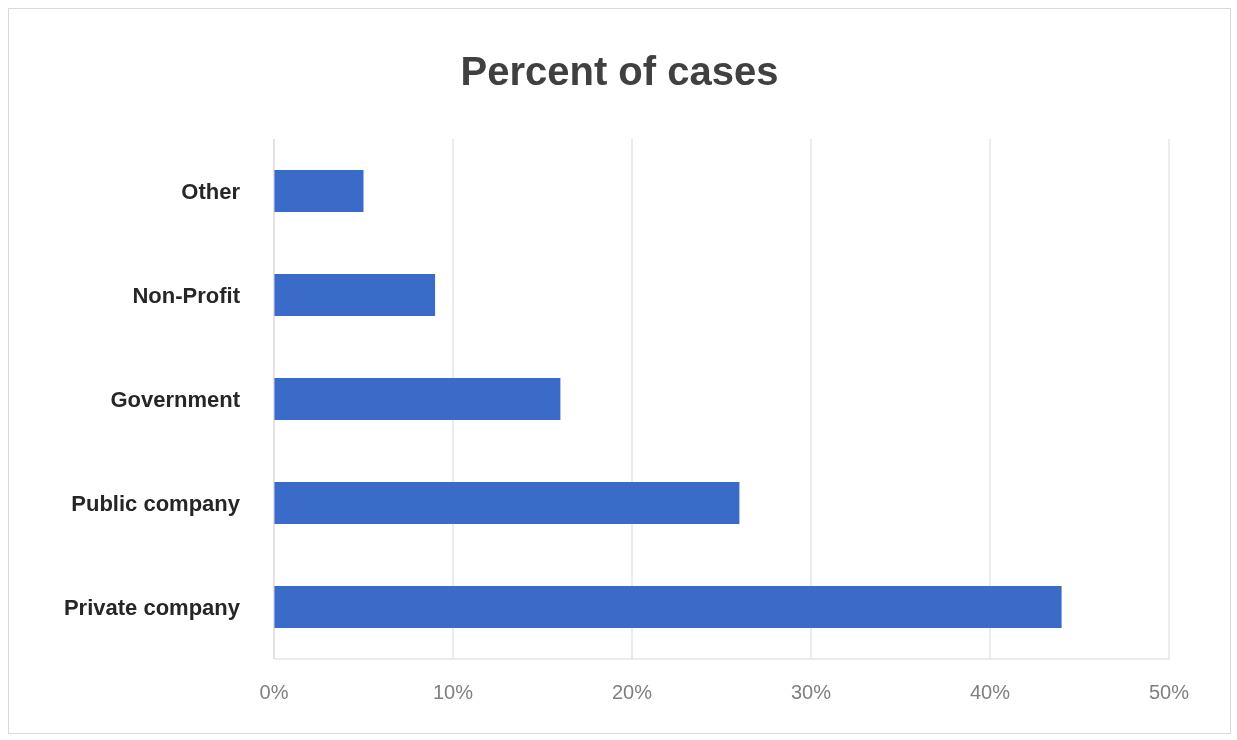 This screenshot has height=740, width=1237. I want to click on x-tick-label: 30%, so click(811, 692).